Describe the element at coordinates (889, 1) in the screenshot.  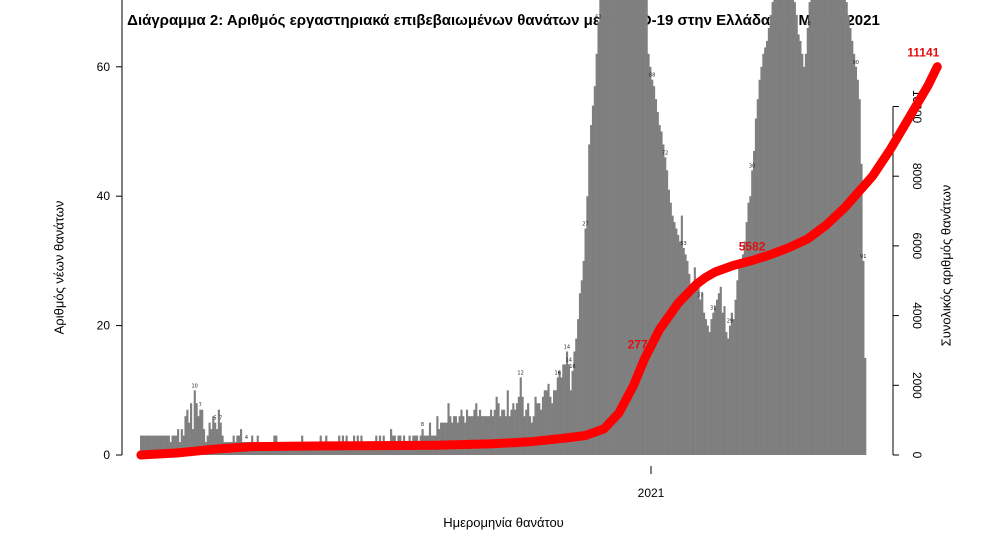
I see `bar-value-label: 15` at that location.